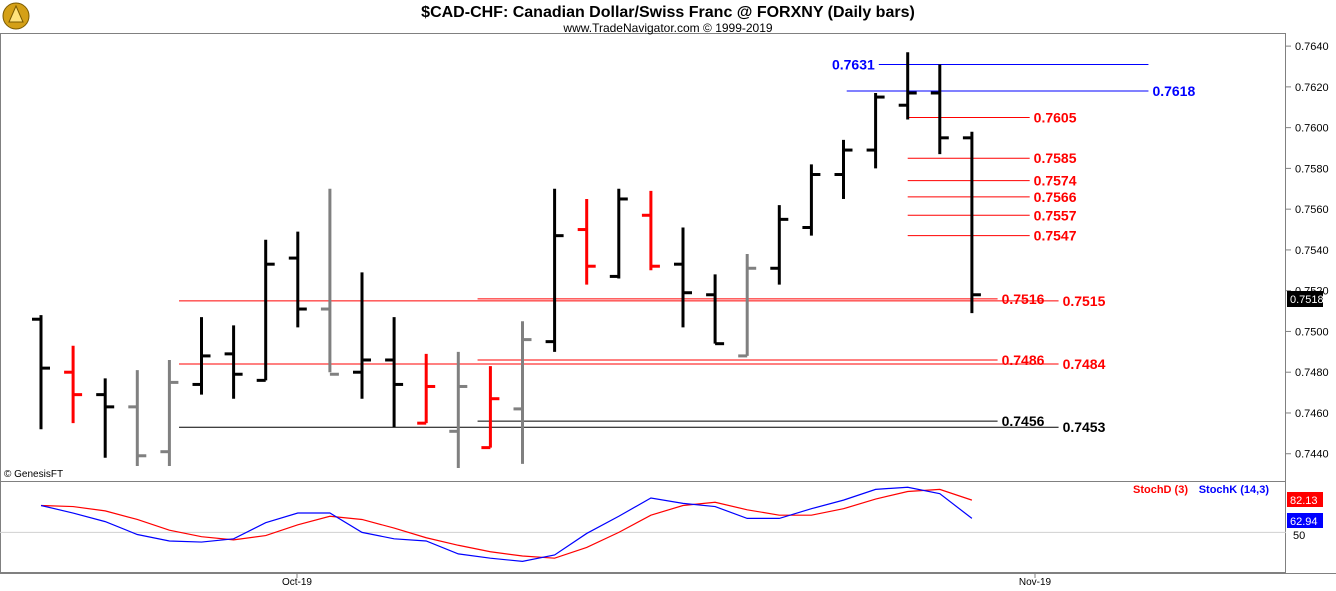 This screenshot has width=1336, height=591. Describe the element at coordinates (1299, 536) in the screenshot. I see `stoch-tick-50: 50` at that location.